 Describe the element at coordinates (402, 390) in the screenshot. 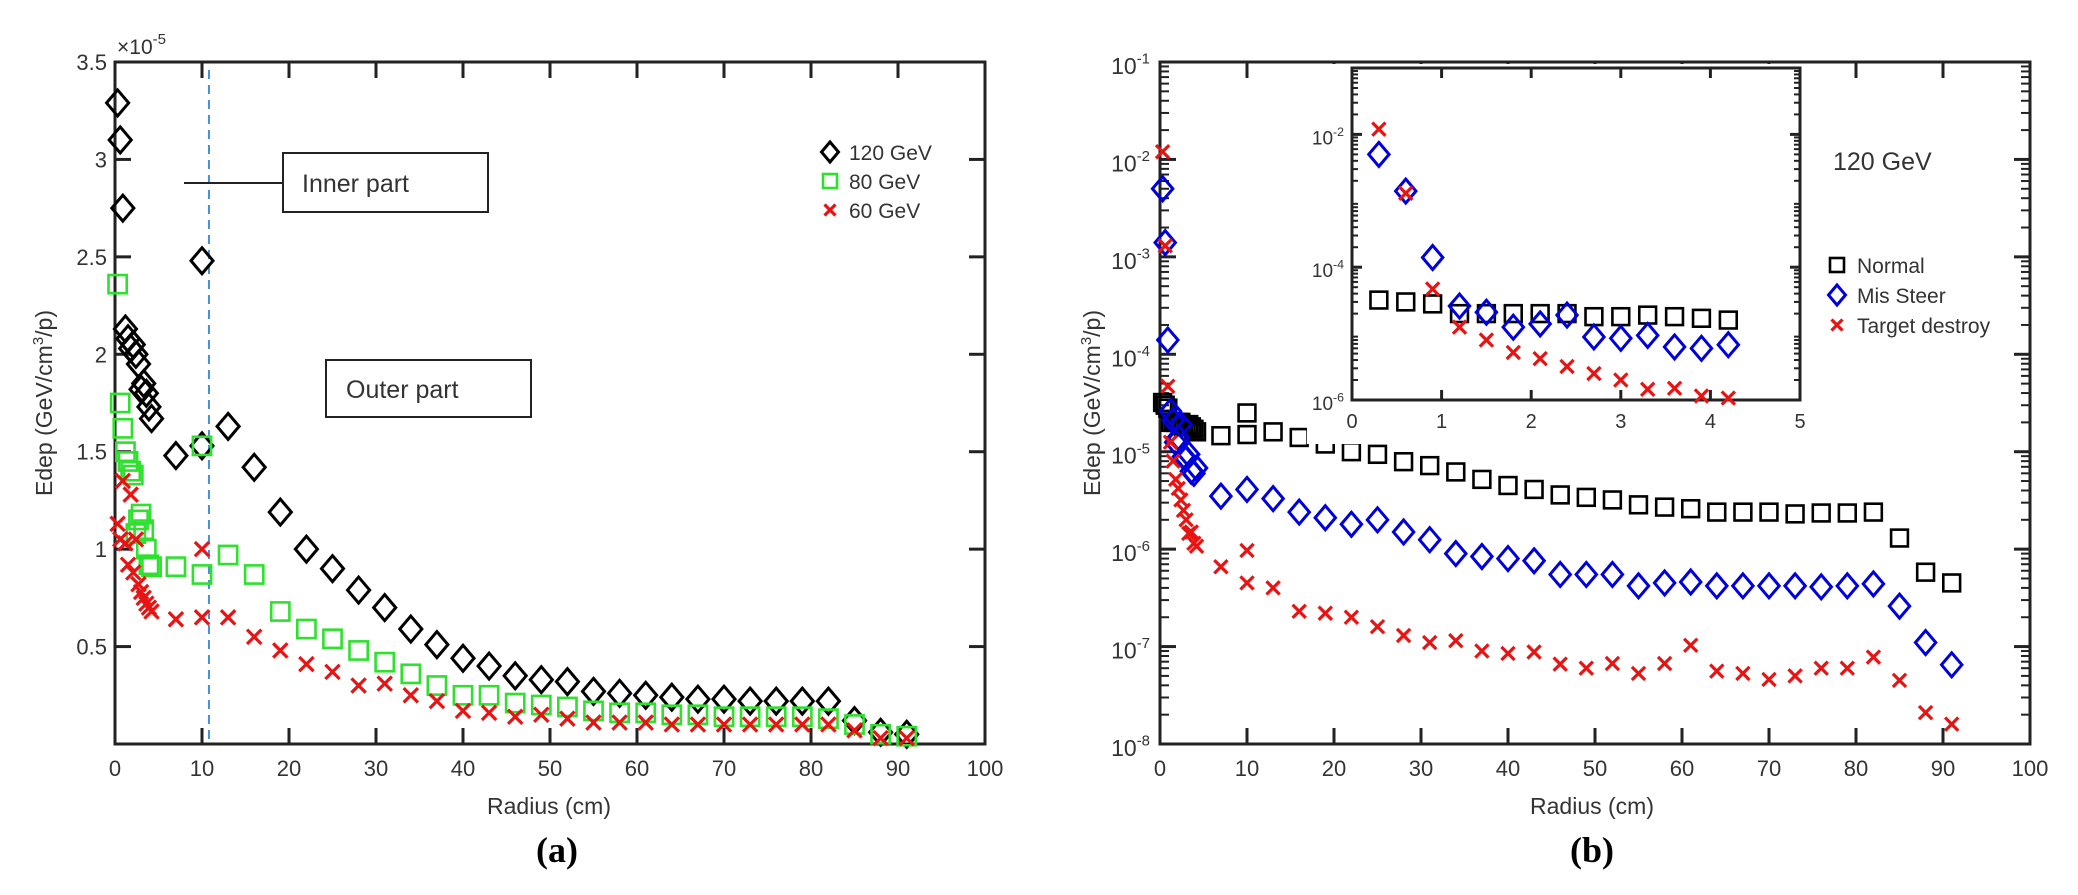

I see `outer-part-label: Outer part` at that location.